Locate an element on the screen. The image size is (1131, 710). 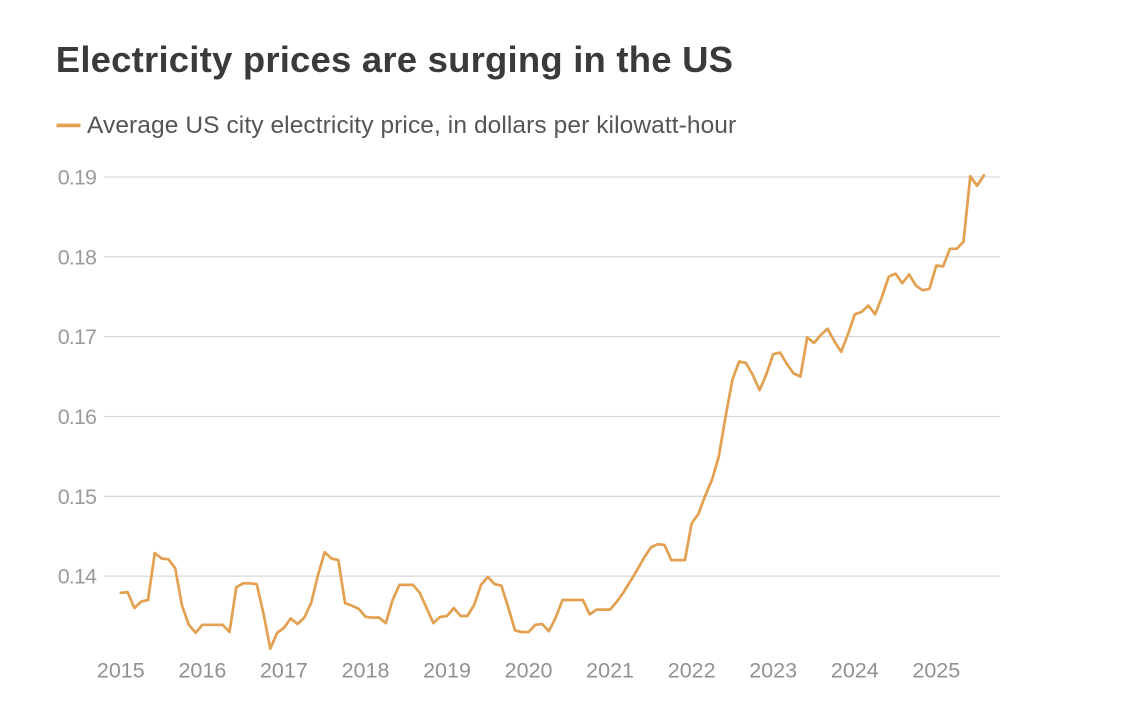
svg-text: 2024 is located at coordinates (855, 670).